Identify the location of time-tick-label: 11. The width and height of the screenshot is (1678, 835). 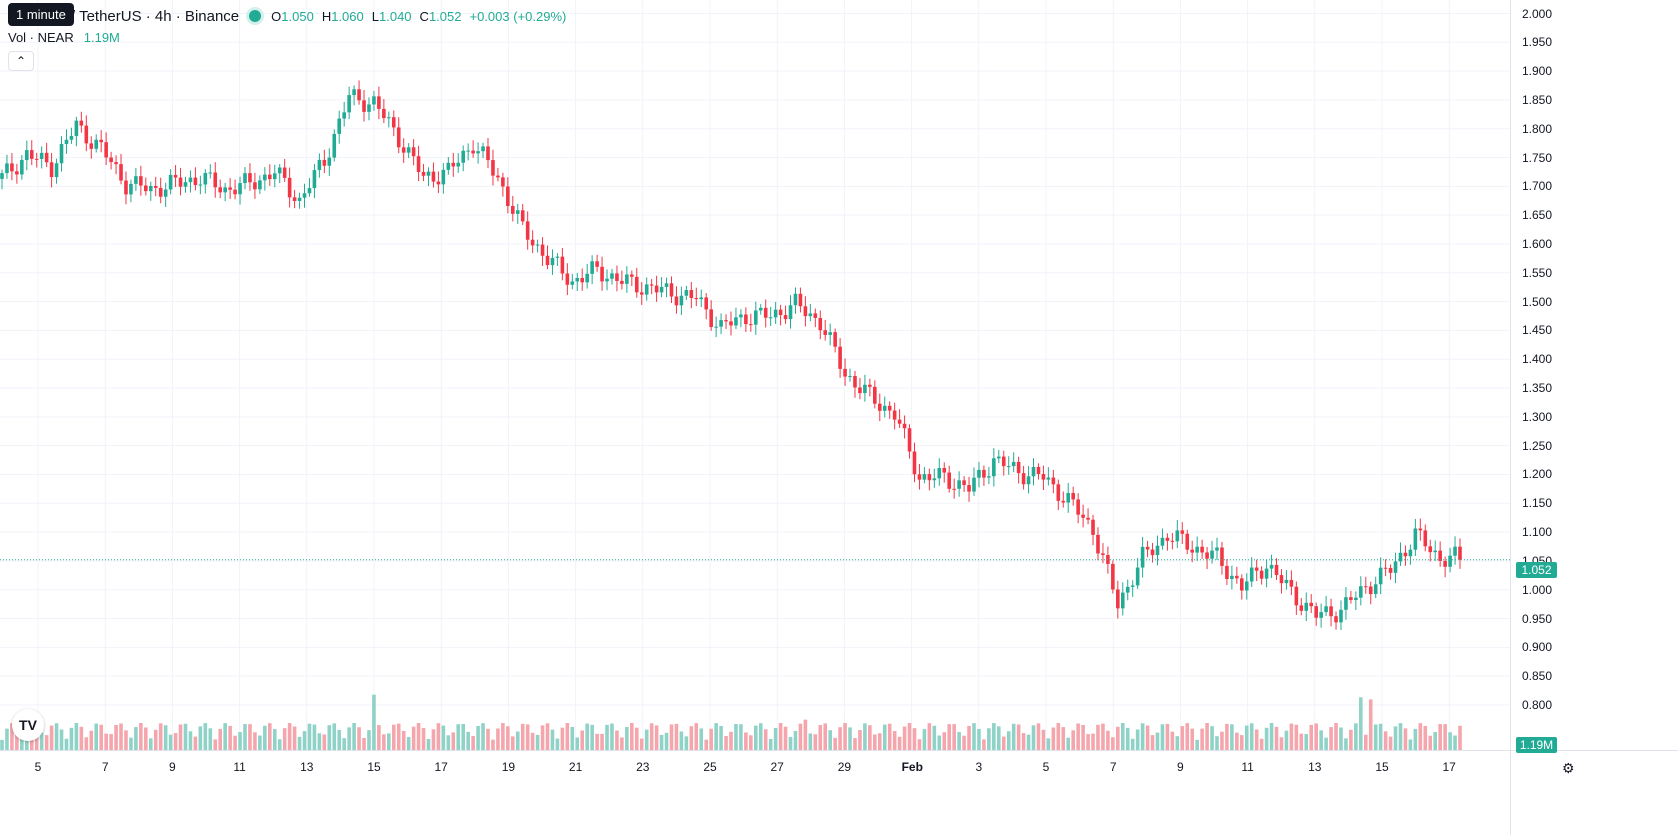
(239, 767).